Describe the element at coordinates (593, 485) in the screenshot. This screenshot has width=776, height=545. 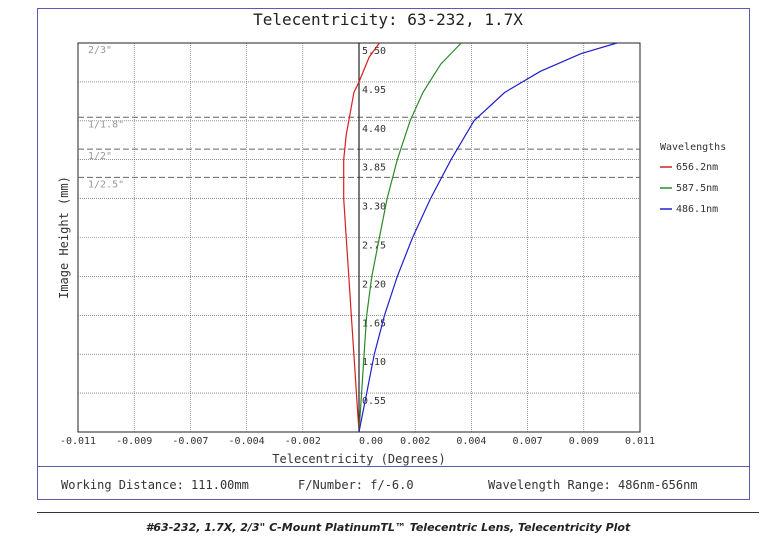
I see `wavelength-range-label: Wavelength Range: 486nm-656nm` at that location.